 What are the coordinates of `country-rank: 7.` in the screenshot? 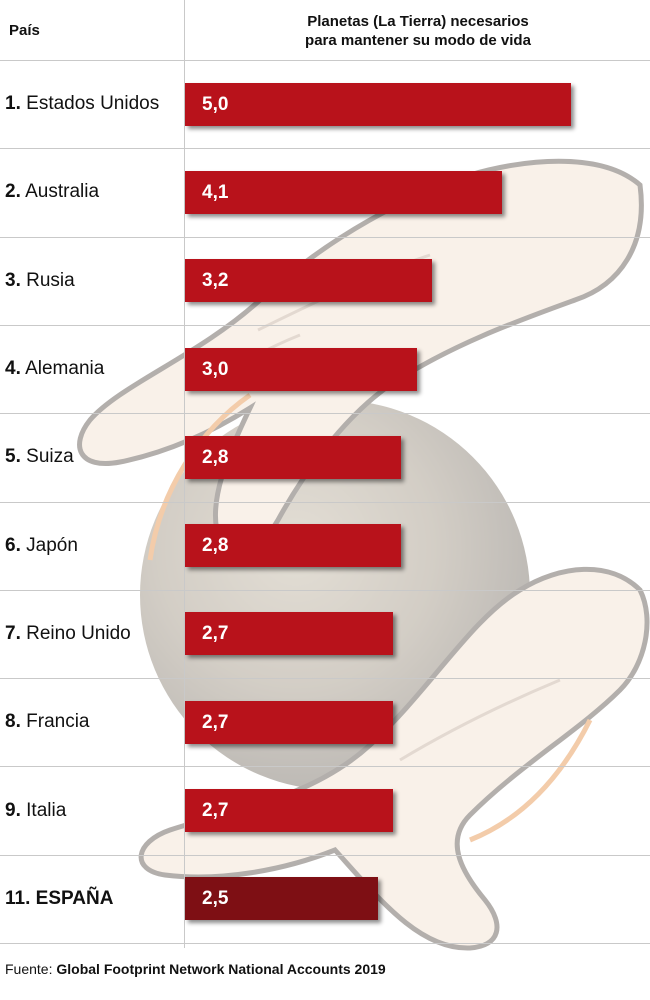 It's located at (13, 633).